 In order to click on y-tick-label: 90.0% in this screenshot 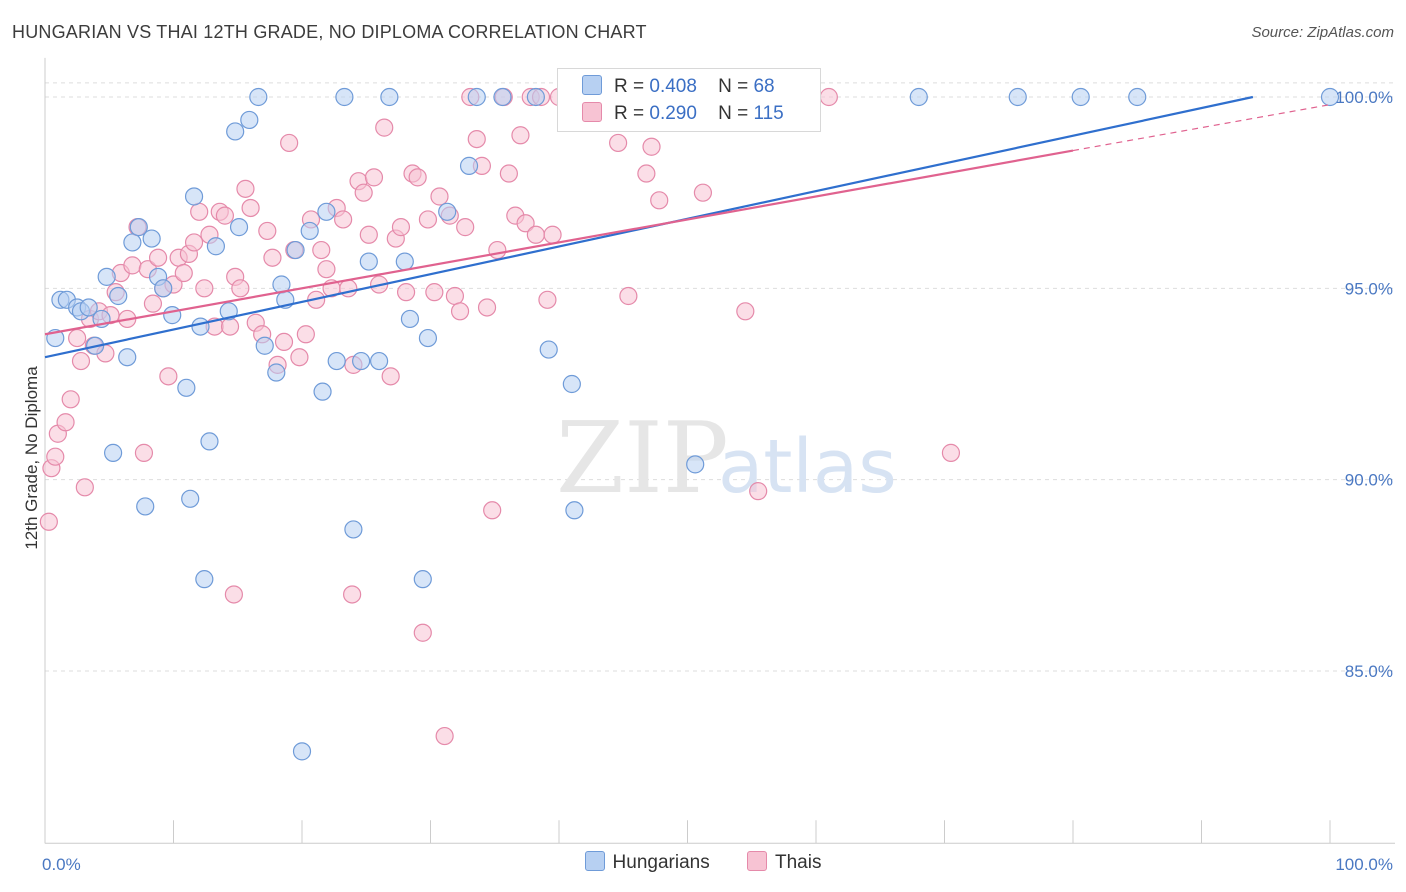, I will do `click(1369, 480)`.